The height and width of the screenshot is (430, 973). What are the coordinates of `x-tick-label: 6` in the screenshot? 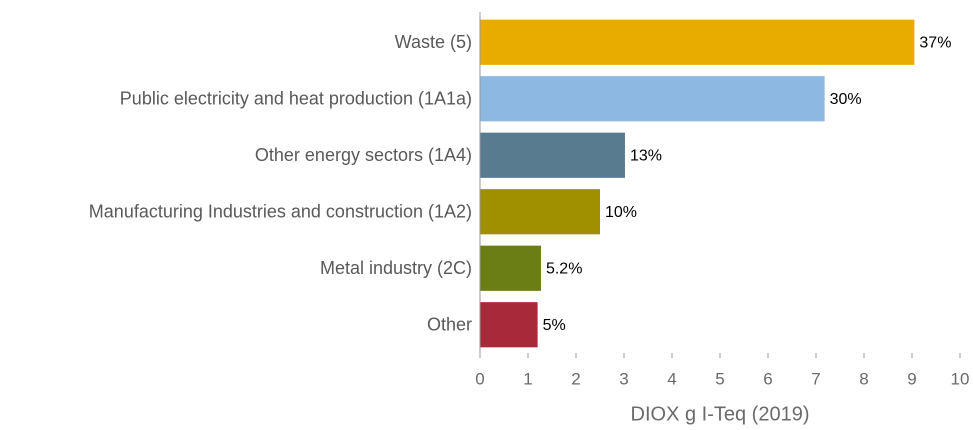 It's located at (767, 378).